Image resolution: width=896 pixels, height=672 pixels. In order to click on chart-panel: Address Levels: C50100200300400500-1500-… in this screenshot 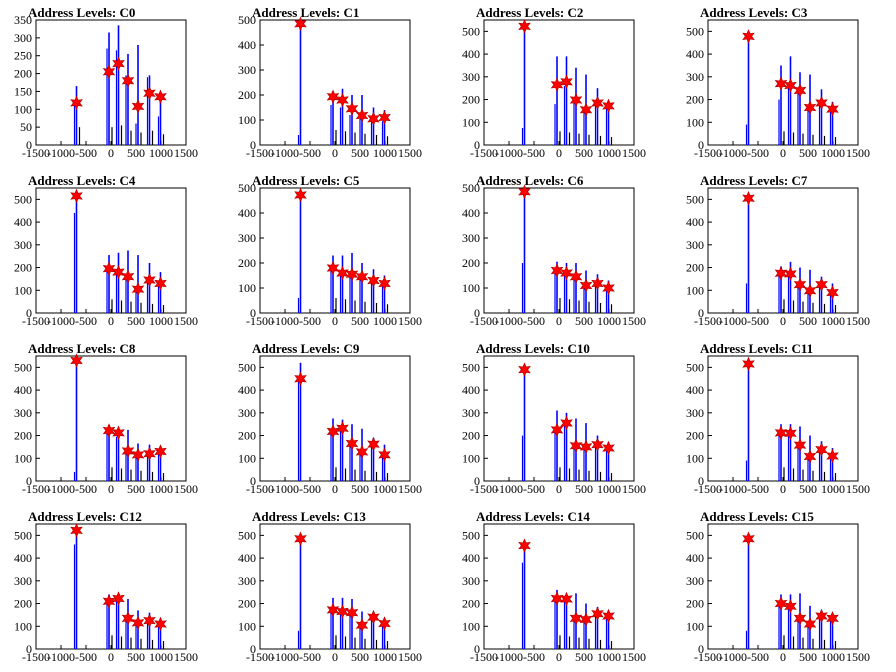, I will do `click(330, 250)`.